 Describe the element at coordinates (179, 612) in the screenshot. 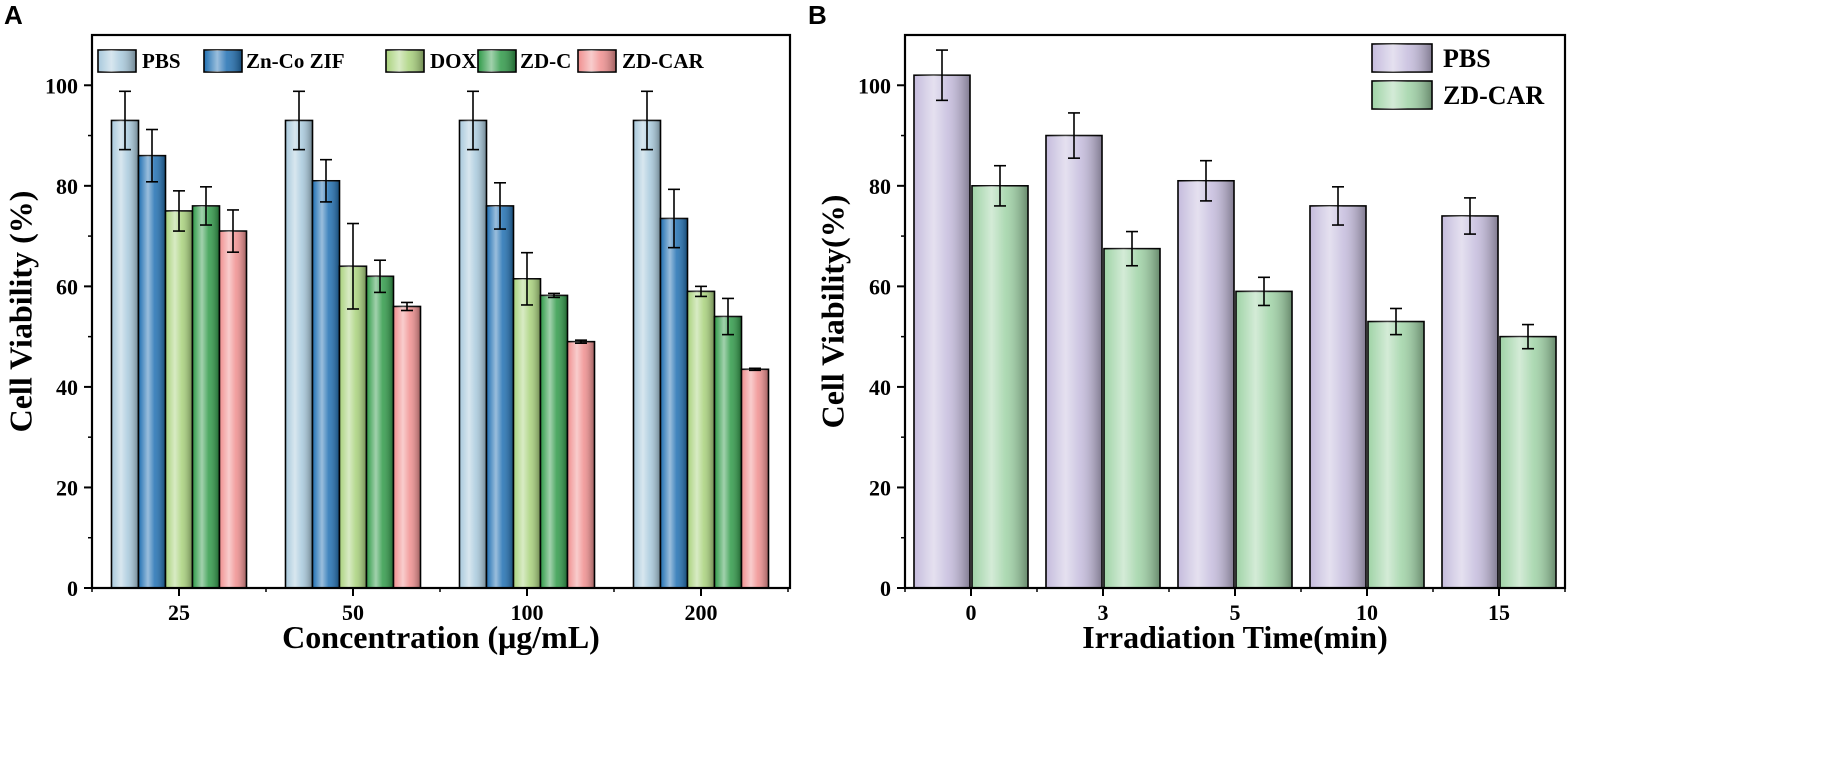

I see `panel-a-xtick-label: 25` at that location.